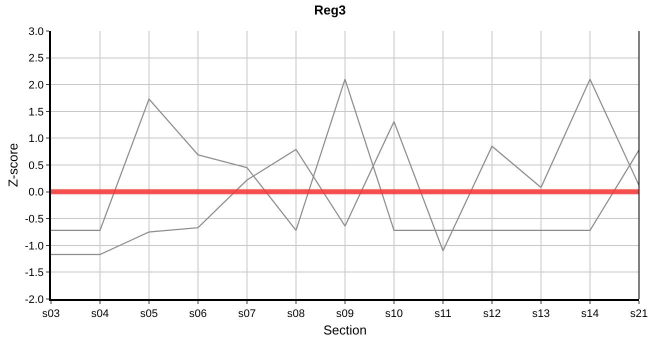 The image size is (660, 360). I want to click on x-axis-title: Section, so click(345, 330).